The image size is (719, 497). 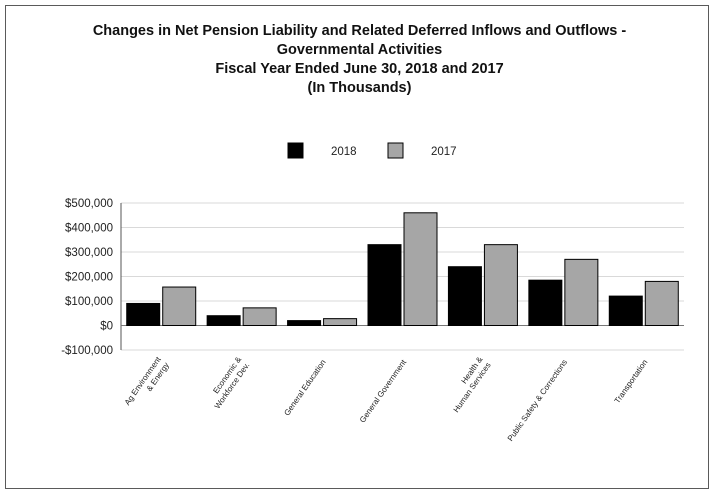 What do you see at coordinates (87, 351) in the screenshot?
I see `y-tick-label: -$100,000` at bounding box center [87, 351].